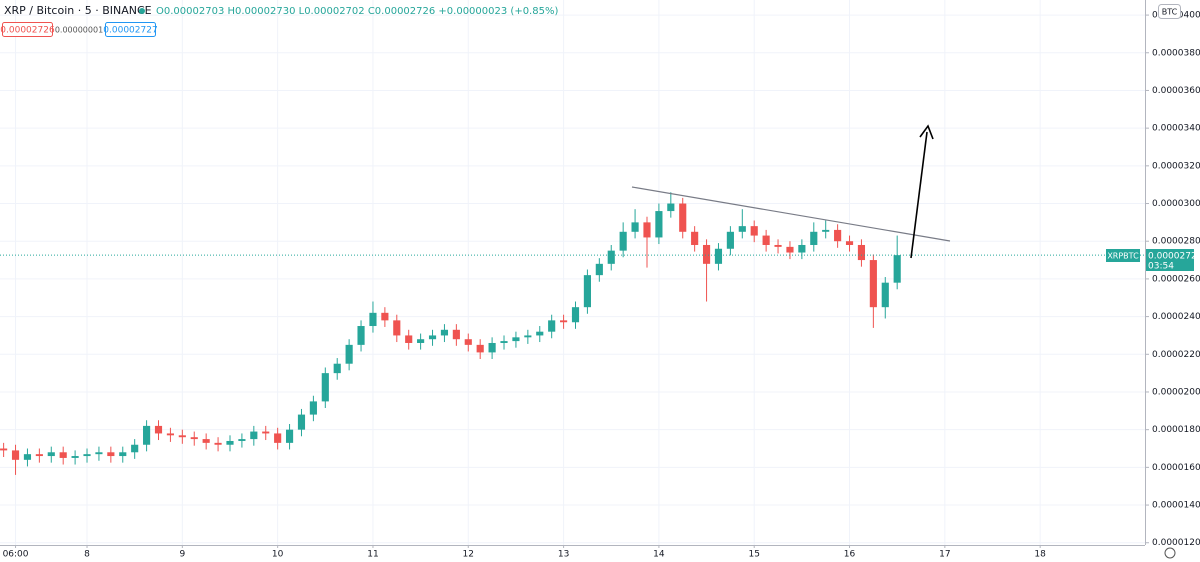  Describe the element at coordinates (16, 555) in the screenshot. I see `x-tick-label: 06:00` at that location.